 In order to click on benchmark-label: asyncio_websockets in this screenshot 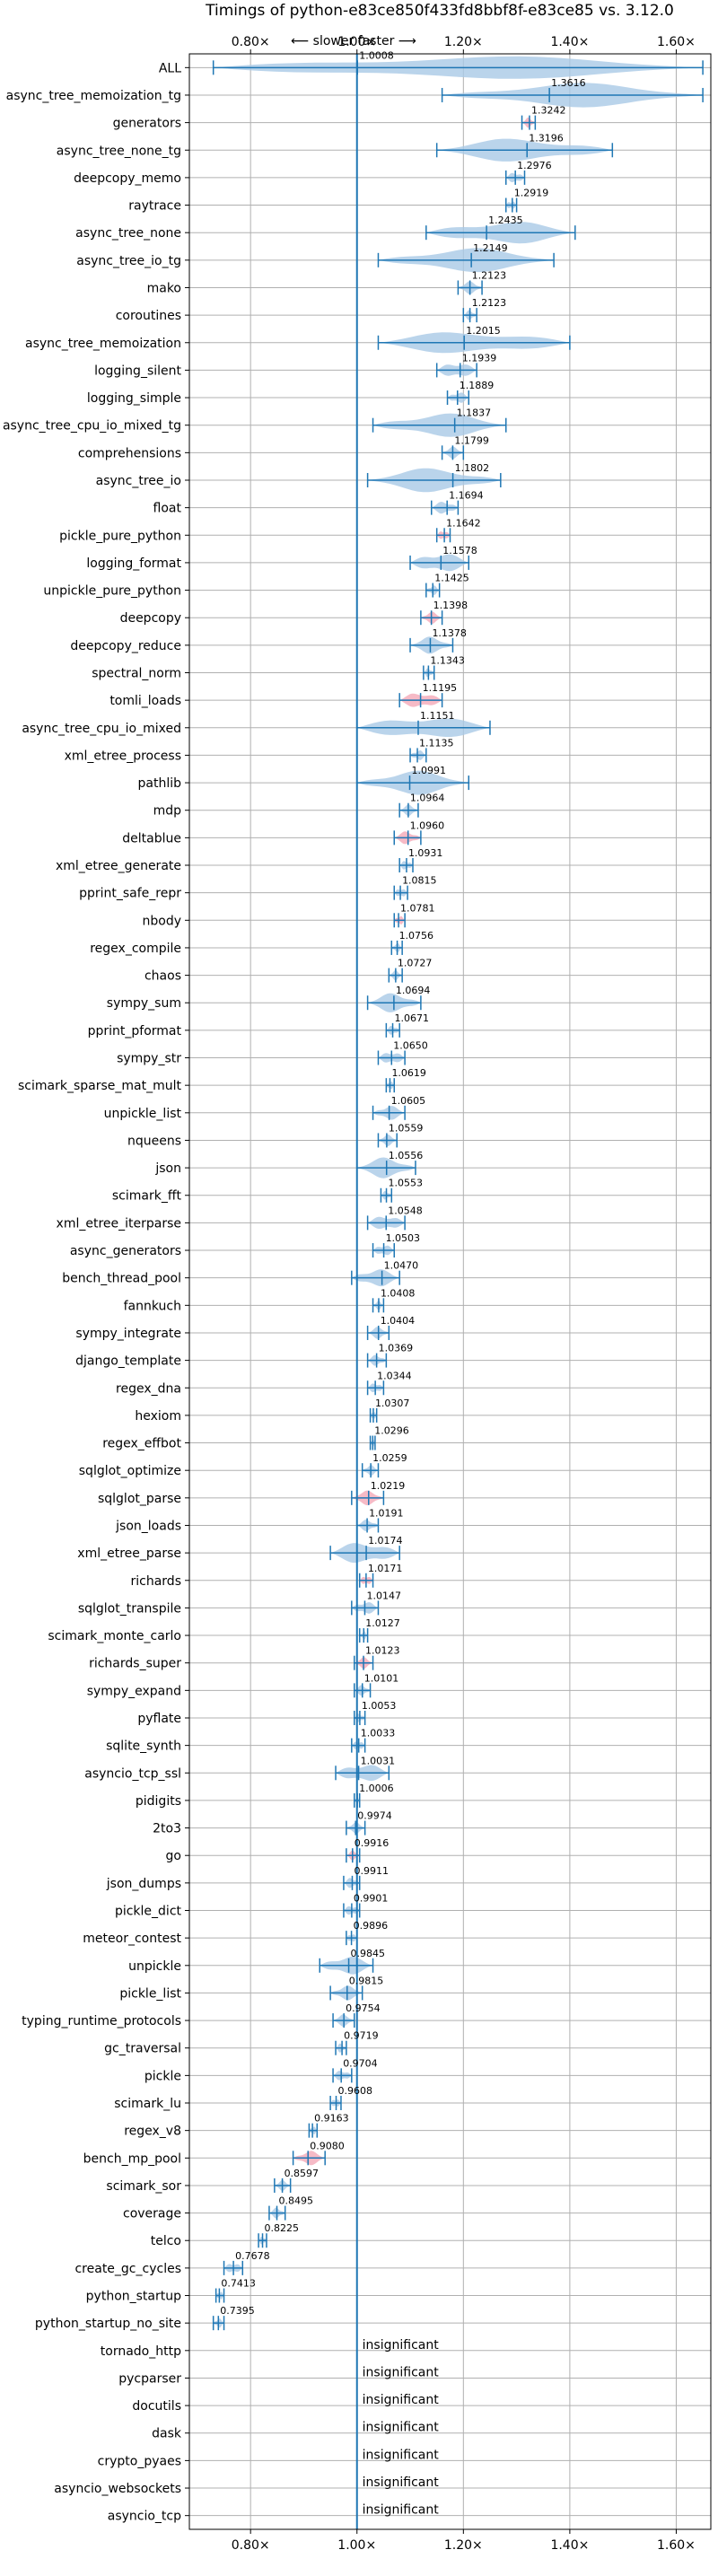, I will do `click(118, 2489)`.